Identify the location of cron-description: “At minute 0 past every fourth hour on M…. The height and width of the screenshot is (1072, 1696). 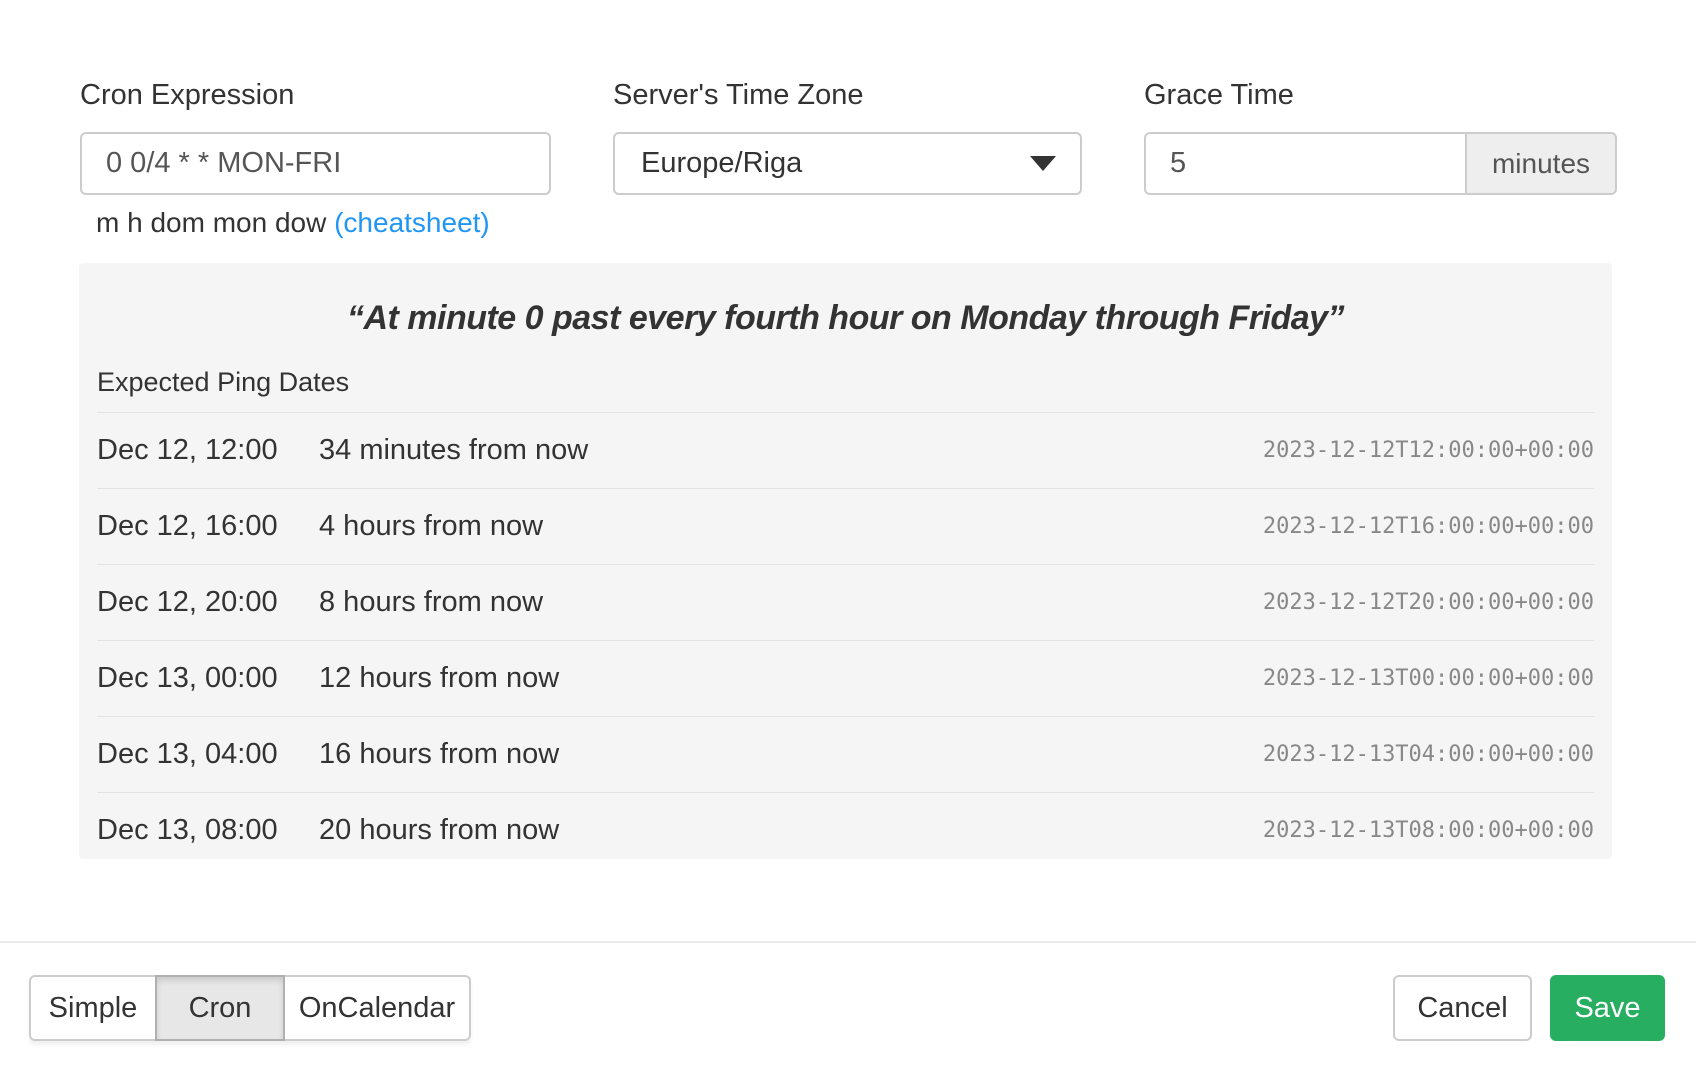
(845, 318).